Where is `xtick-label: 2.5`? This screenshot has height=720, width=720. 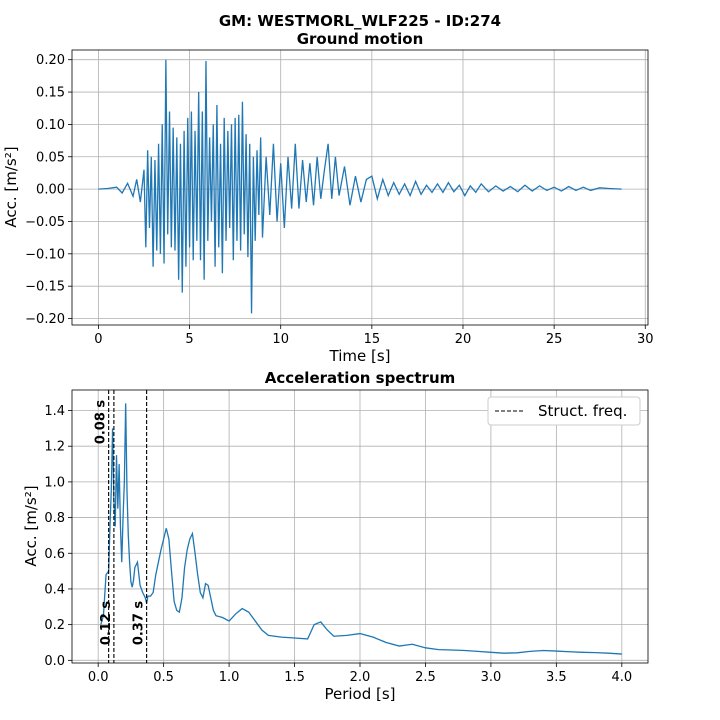
xtick-label: 2.5 is located at coordinates (425, 677).